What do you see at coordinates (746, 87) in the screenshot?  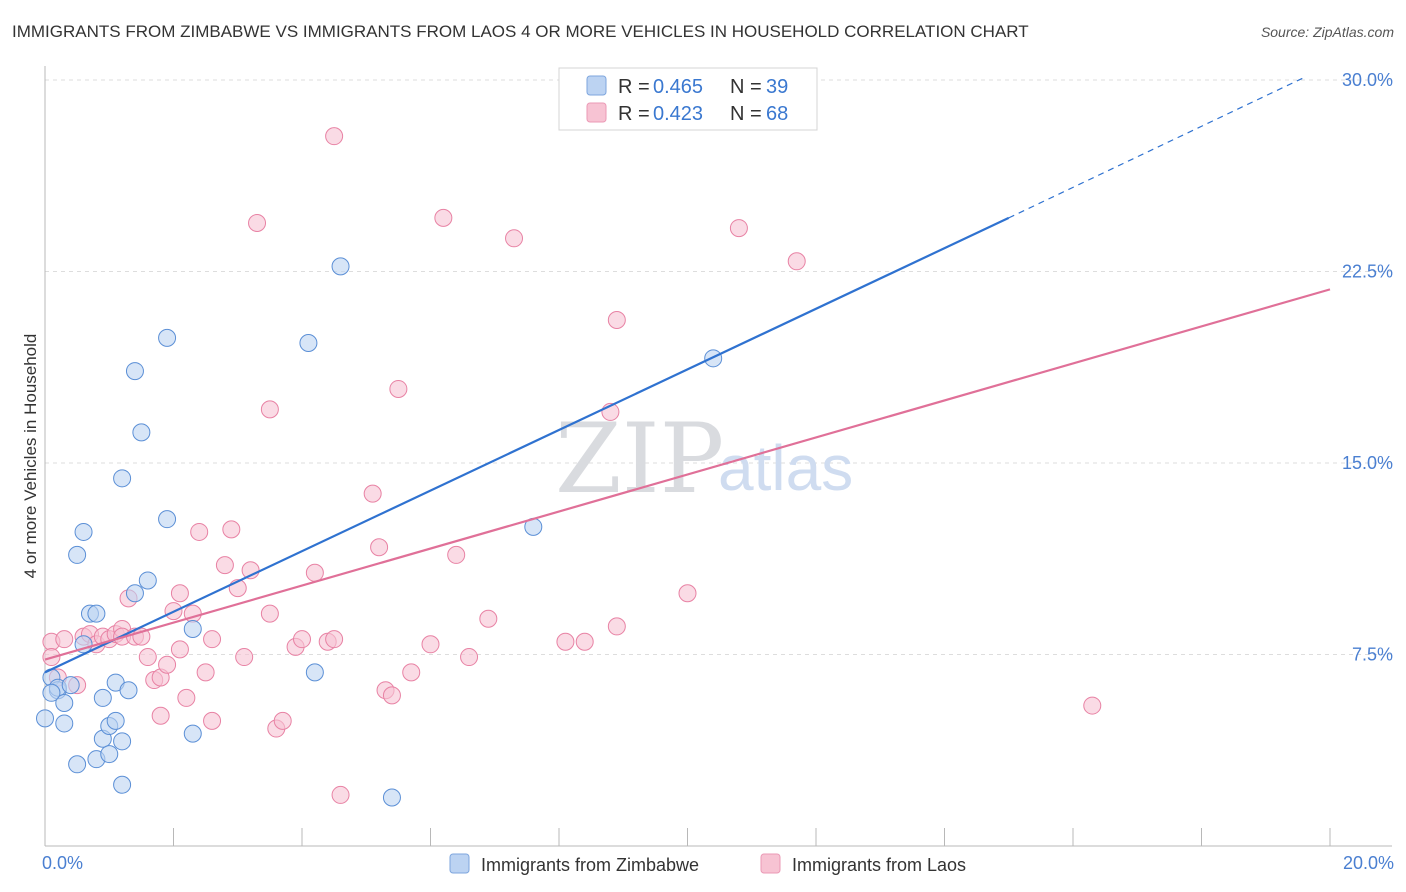 I see `legend-n-label-zimbabwe: N =` at bounding box center [746, 87].